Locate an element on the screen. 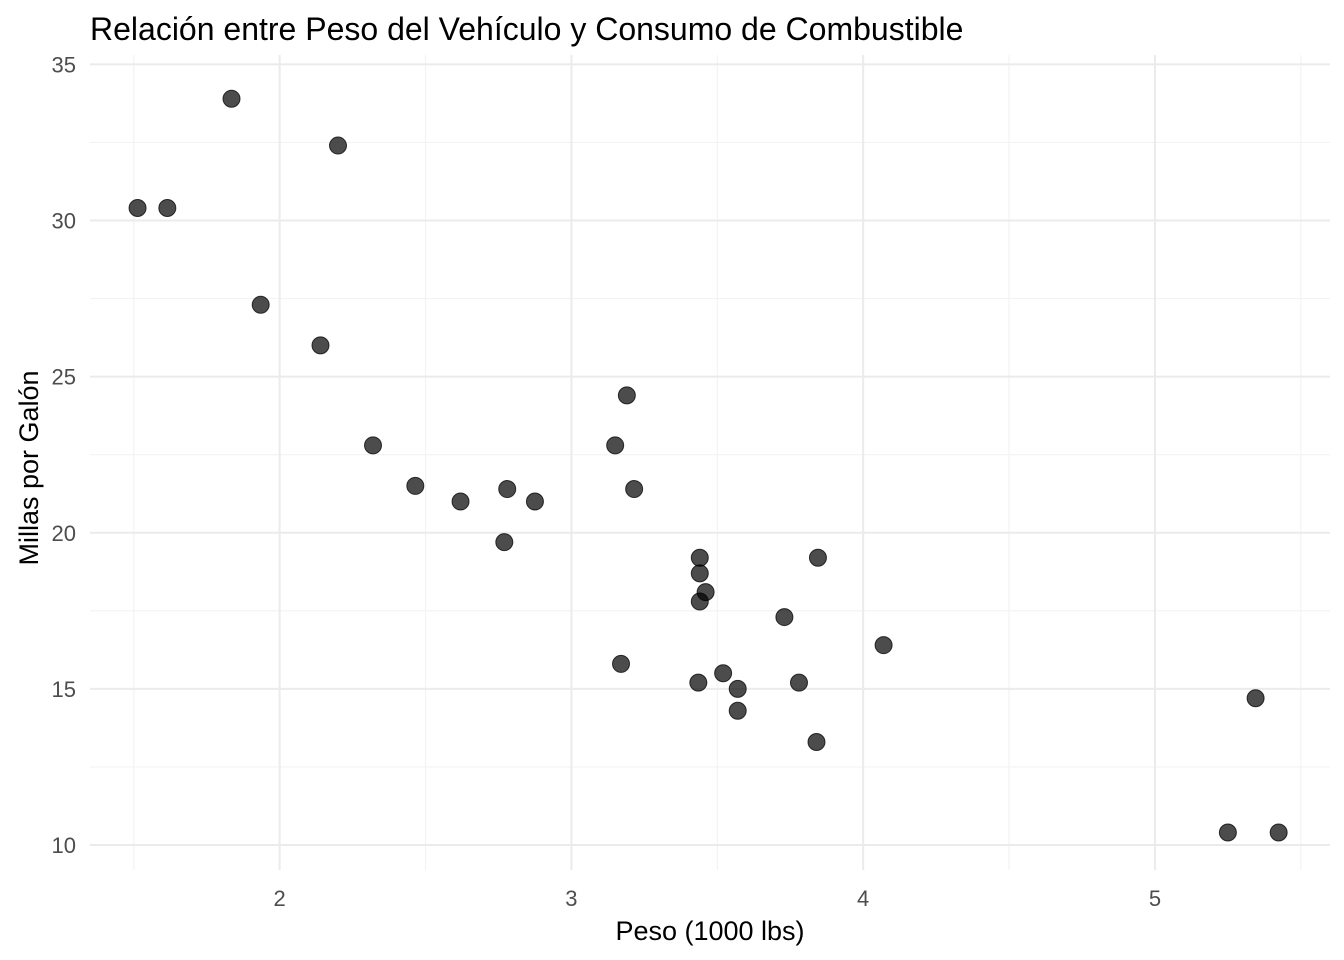 This screenshot has height=960, width=1344. y-tick-label: 30 is located at coordinates (64, 220).